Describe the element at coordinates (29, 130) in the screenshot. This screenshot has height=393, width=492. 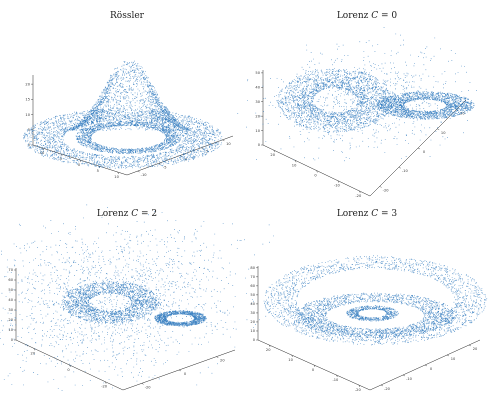
I see `z-tick-label: 5` at that location.